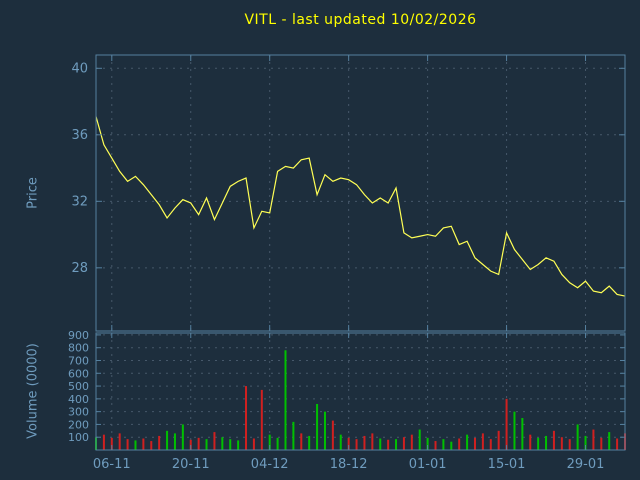 This screenshot has height=480, width=640. Describe the element at coordinates (78, 386) in the screenshot. I see `volume-ytick-label: 500` at that location.